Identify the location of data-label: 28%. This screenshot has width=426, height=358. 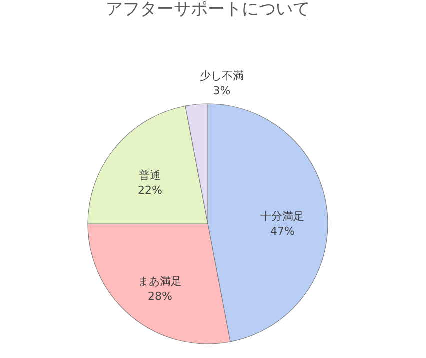
(160, 296).